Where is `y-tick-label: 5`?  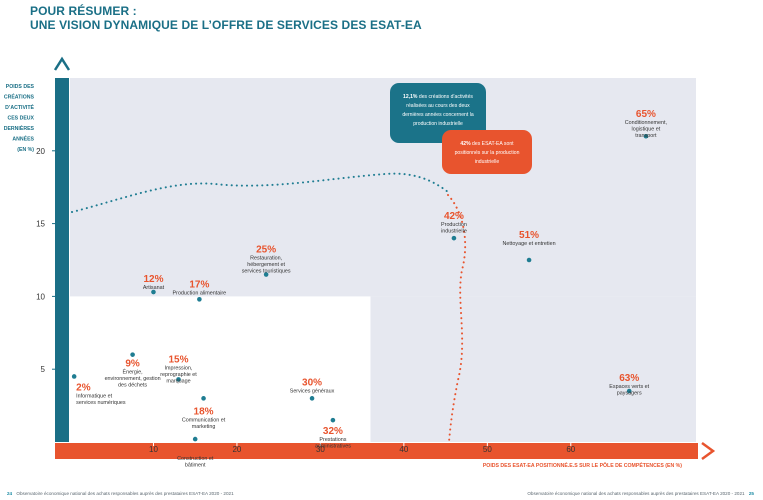 y-tick-label: 5 is located at coordinates (43, 369).